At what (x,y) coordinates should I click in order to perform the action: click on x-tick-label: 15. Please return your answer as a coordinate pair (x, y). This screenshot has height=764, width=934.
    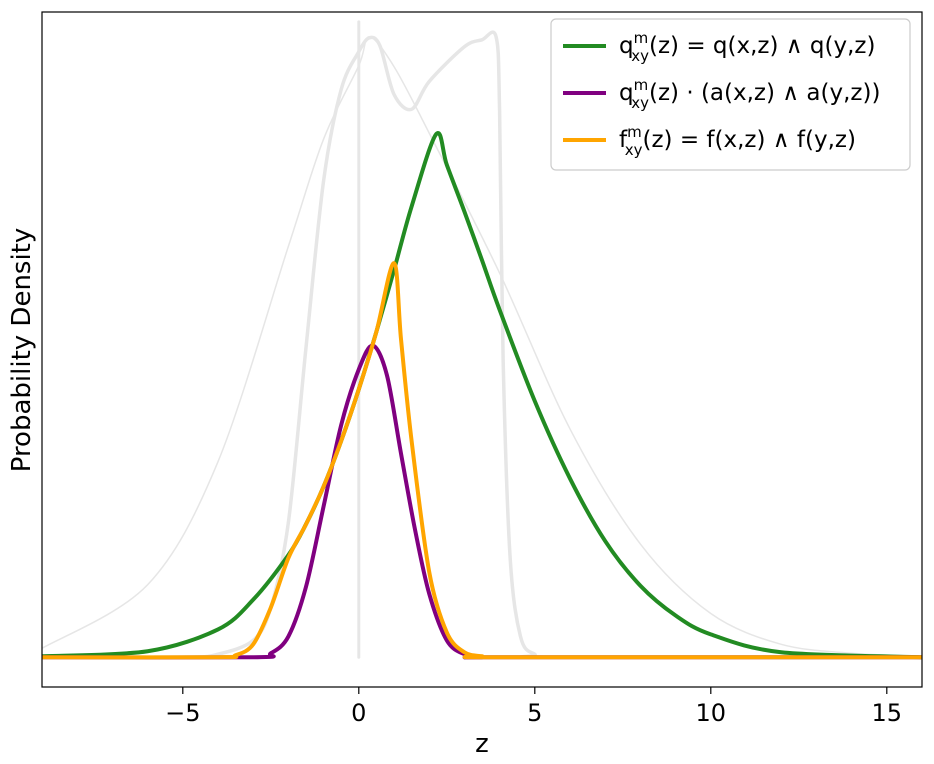
    Looking at the image, I should click on (887, 713).